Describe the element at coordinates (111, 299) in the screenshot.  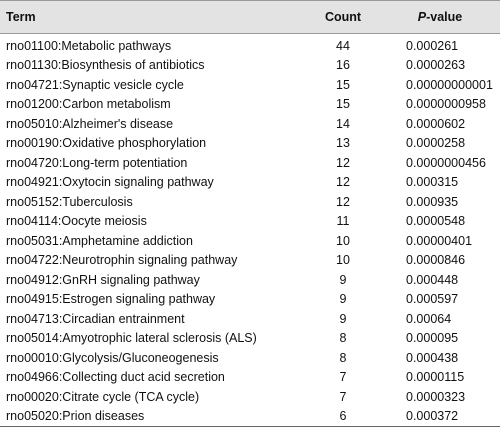
I see `table-cell: rno04915:Estrogen signaling pathway` at that location.